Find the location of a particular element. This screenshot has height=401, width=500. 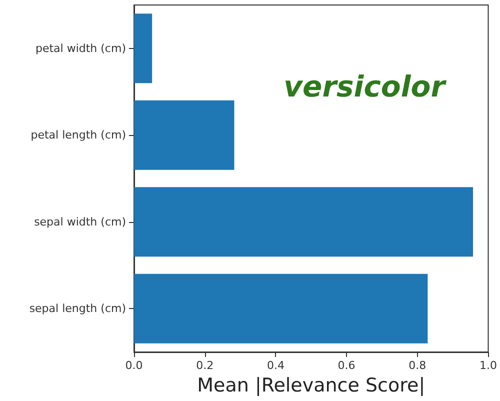

x-tick-label: 0.0 is located at coordinates (134, 365).